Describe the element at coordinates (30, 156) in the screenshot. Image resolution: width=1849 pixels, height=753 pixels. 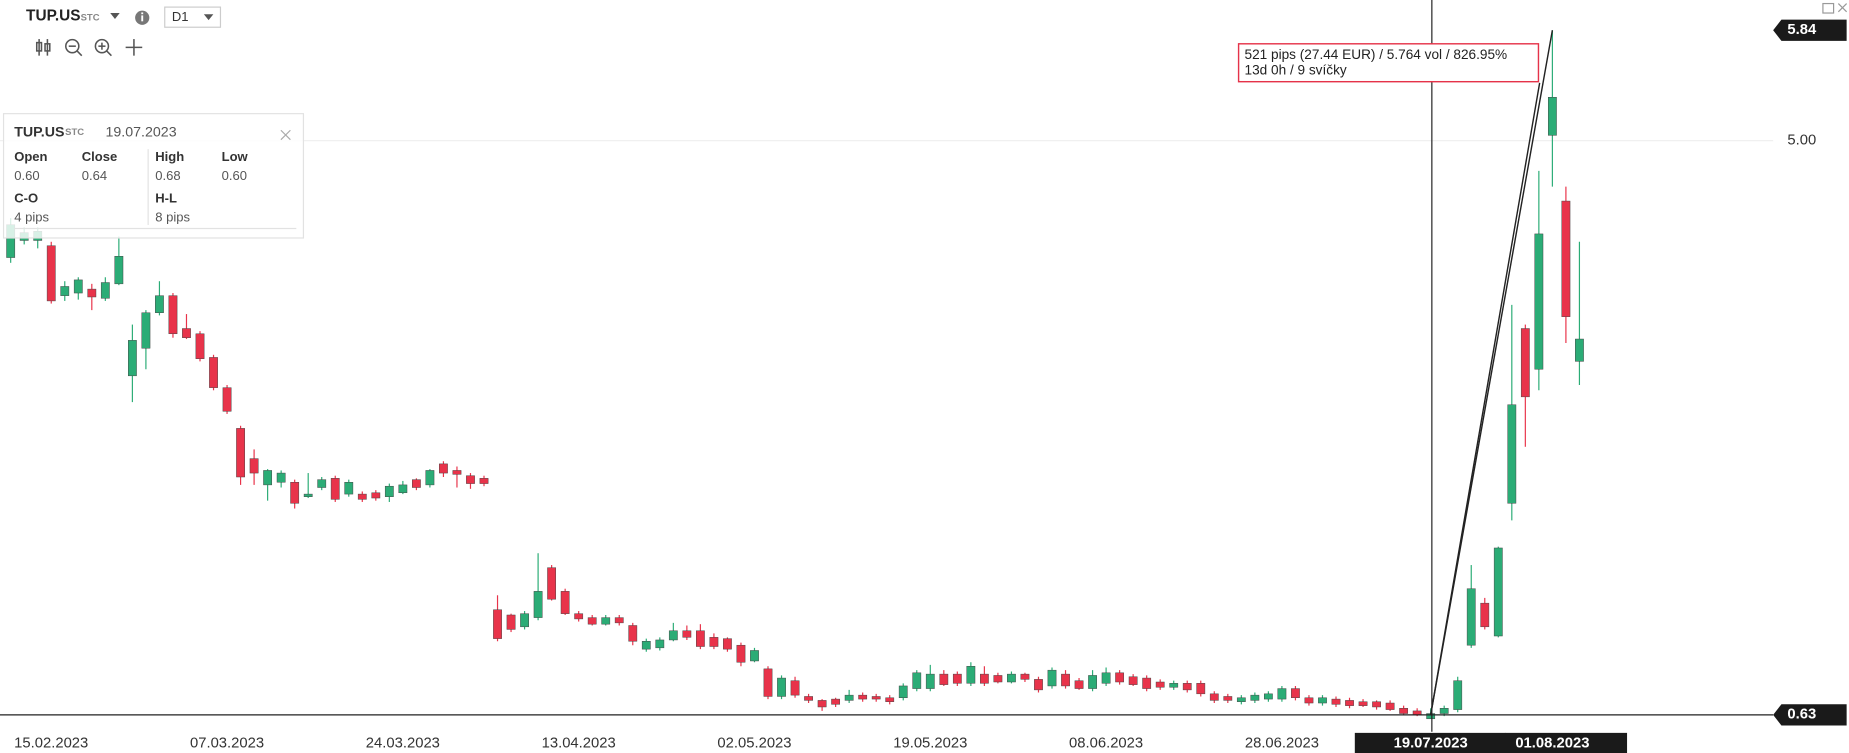
I see `info-field-label: Open` at that location.